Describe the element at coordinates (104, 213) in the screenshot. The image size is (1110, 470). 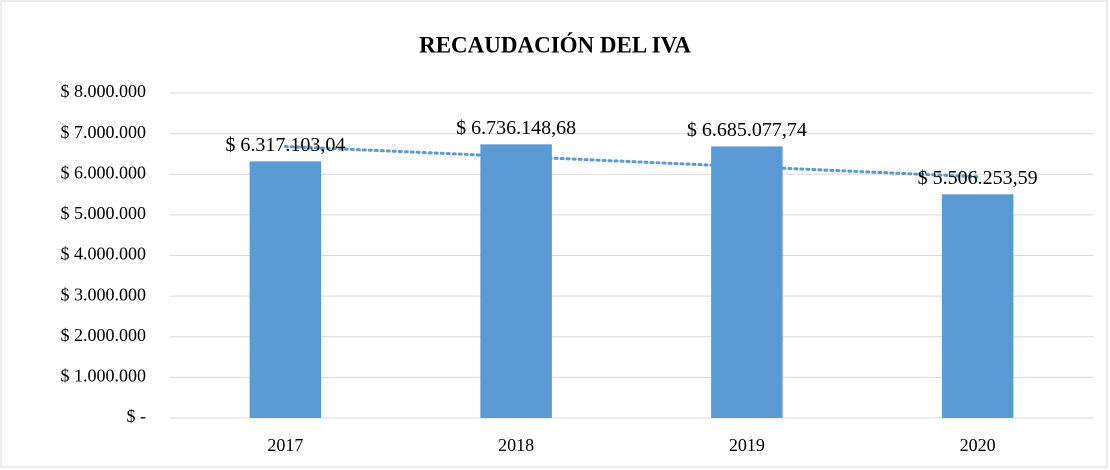
I see `y-tick-label: $ 5.000.000` at that location.